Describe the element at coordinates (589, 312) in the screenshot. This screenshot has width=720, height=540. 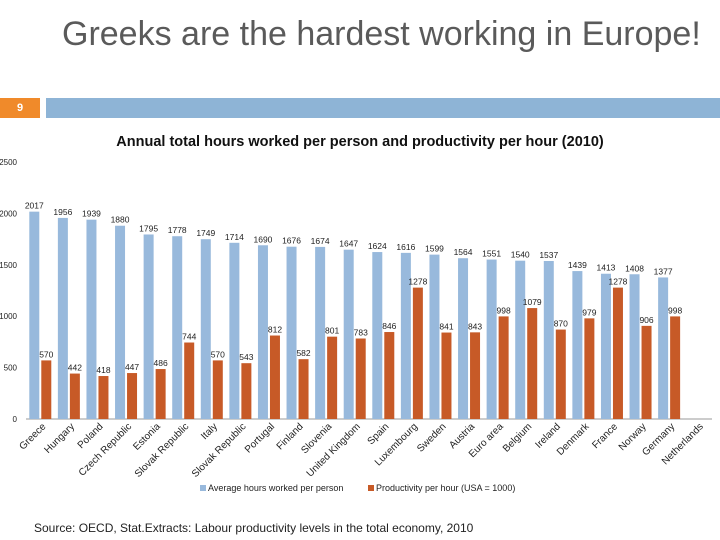
I see `productivity-data-label: 979` at that location.